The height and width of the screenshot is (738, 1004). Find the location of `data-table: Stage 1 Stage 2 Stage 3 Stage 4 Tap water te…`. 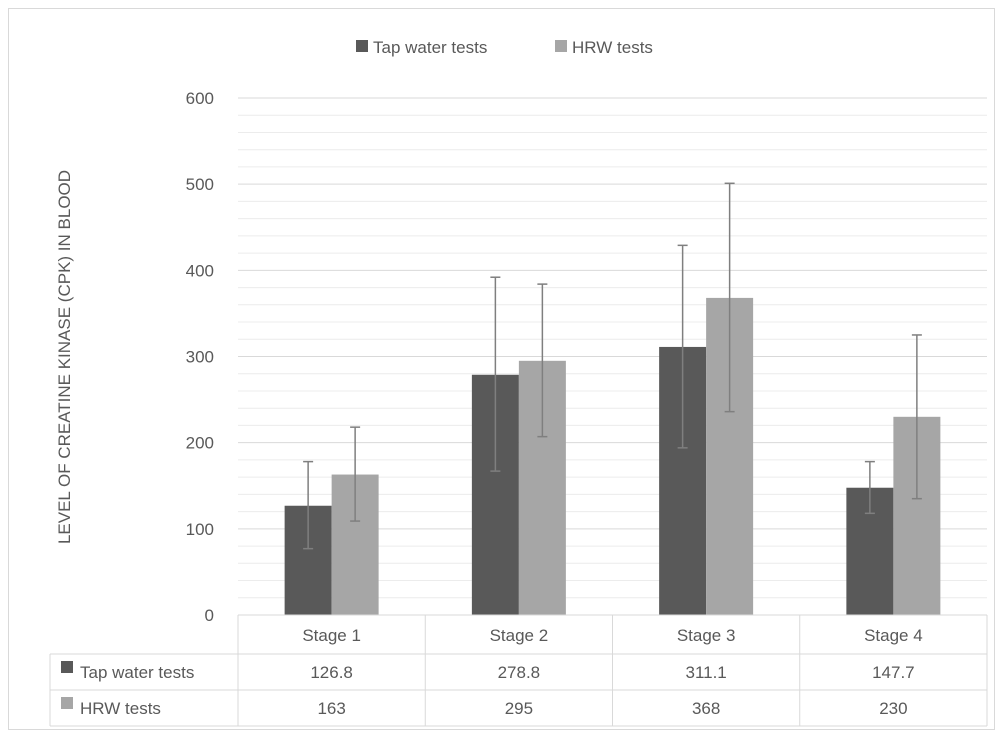

data-table: Stage 1 Stage 2 Stage 3 Stage 4 Tap water te… is located at coordinates (518, 670).